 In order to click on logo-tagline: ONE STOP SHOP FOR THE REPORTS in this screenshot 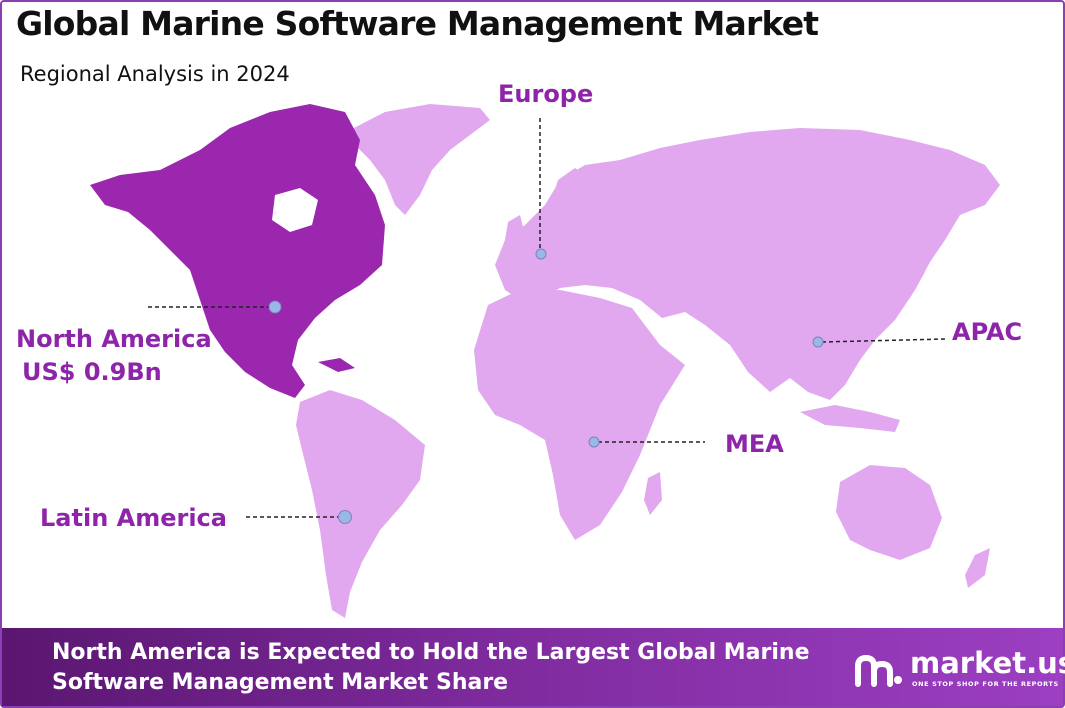, I will do `click(985, 684)`.